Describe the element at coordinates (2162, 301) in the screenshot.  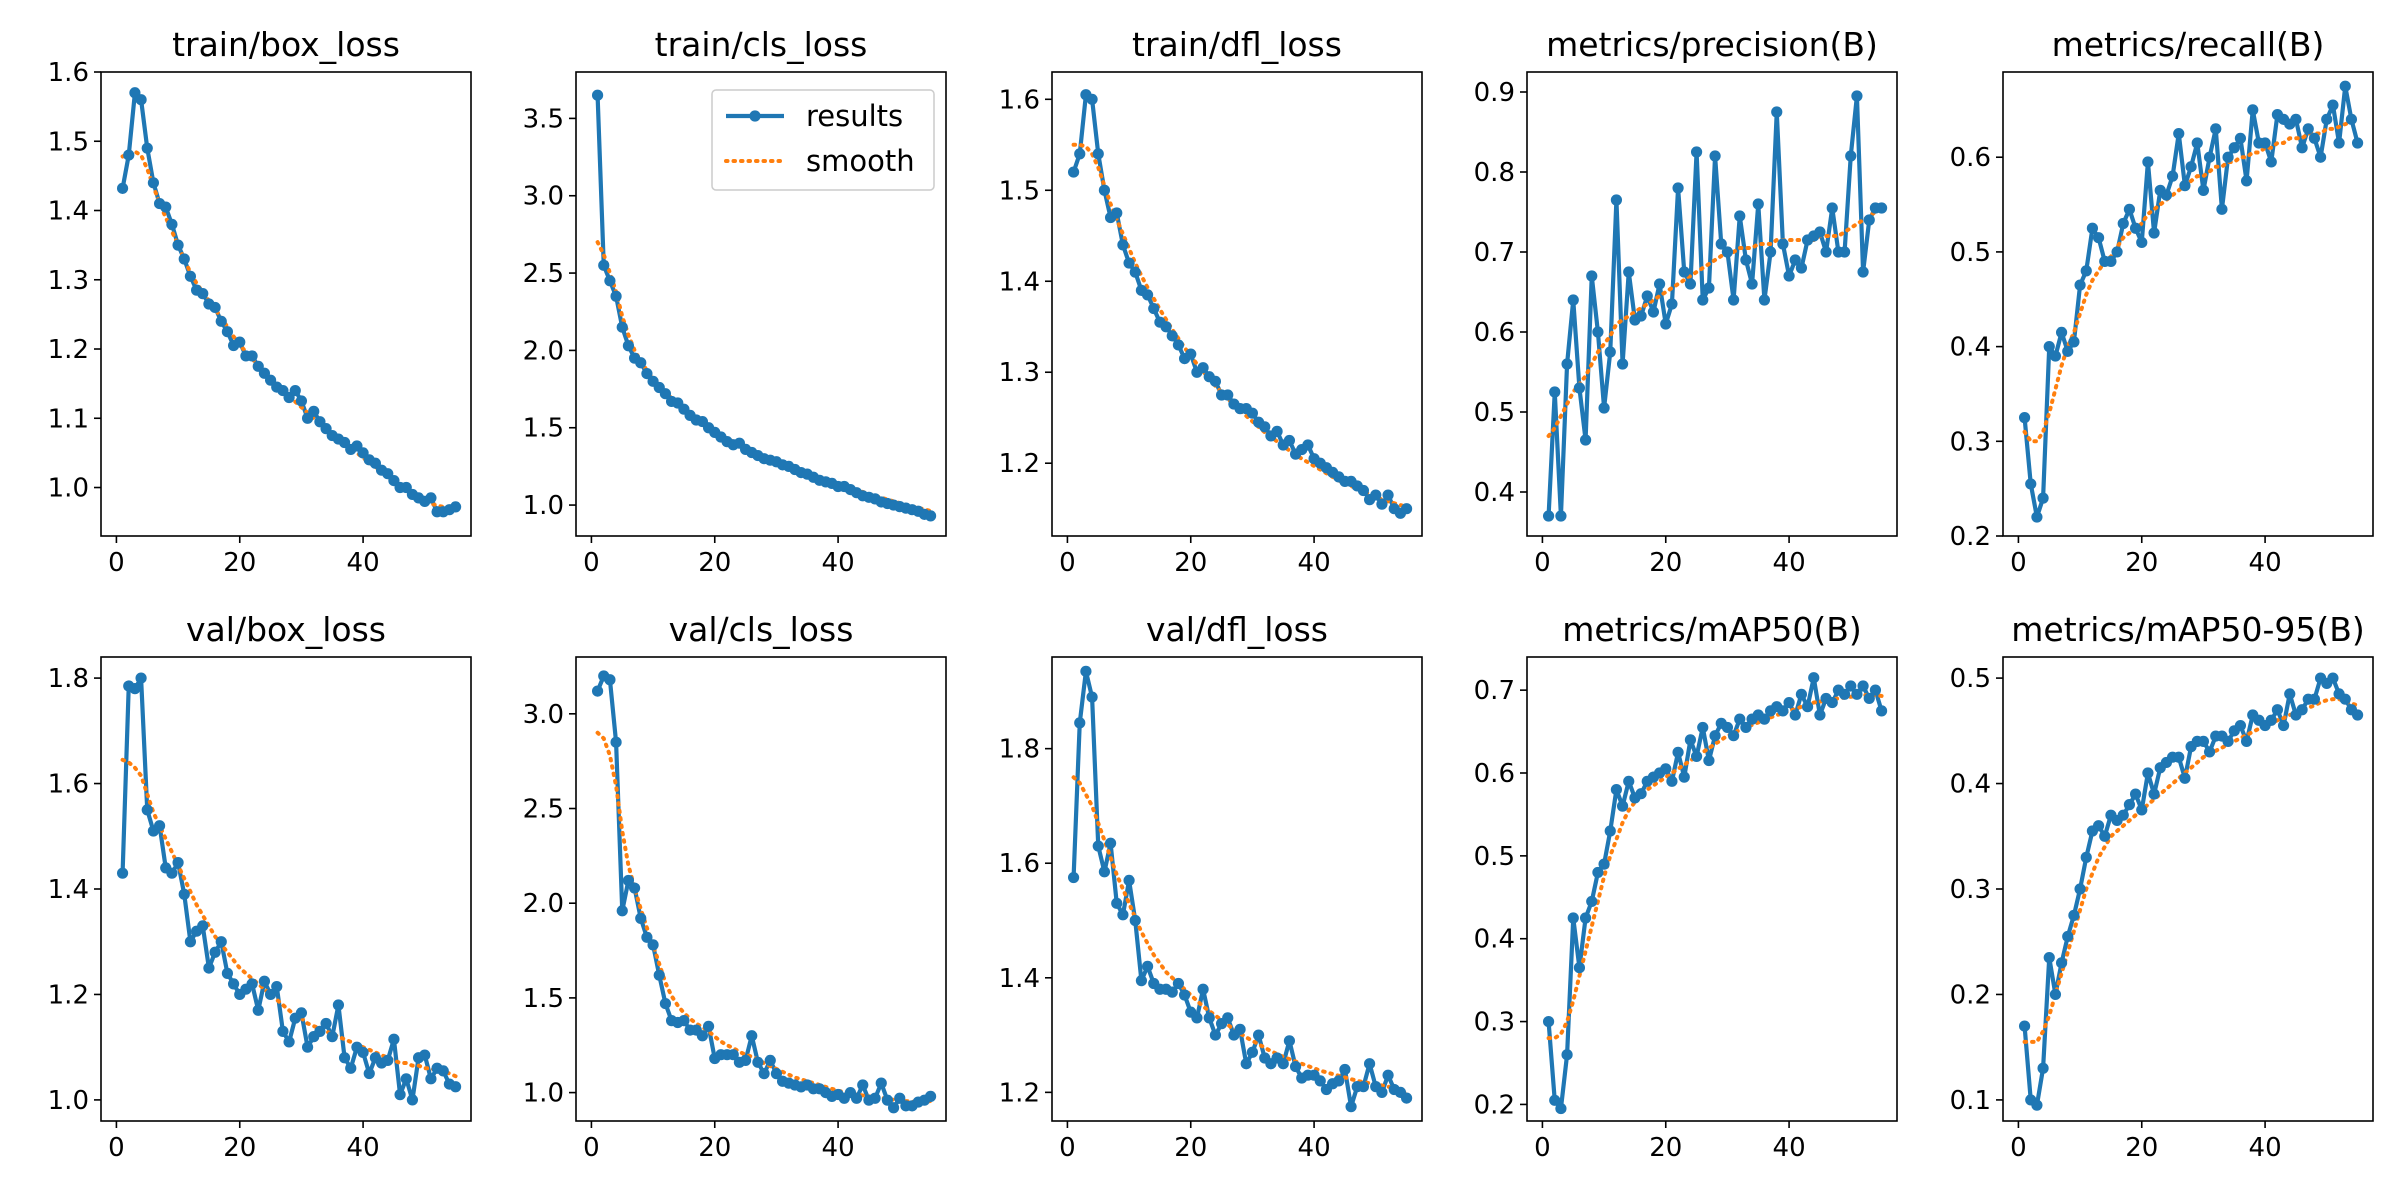
I see `chart-panel-metrics-recall-b: metrics/recall(B) 0 20 40 0.2 0.3 0.4 0.5 0.6` at that location.